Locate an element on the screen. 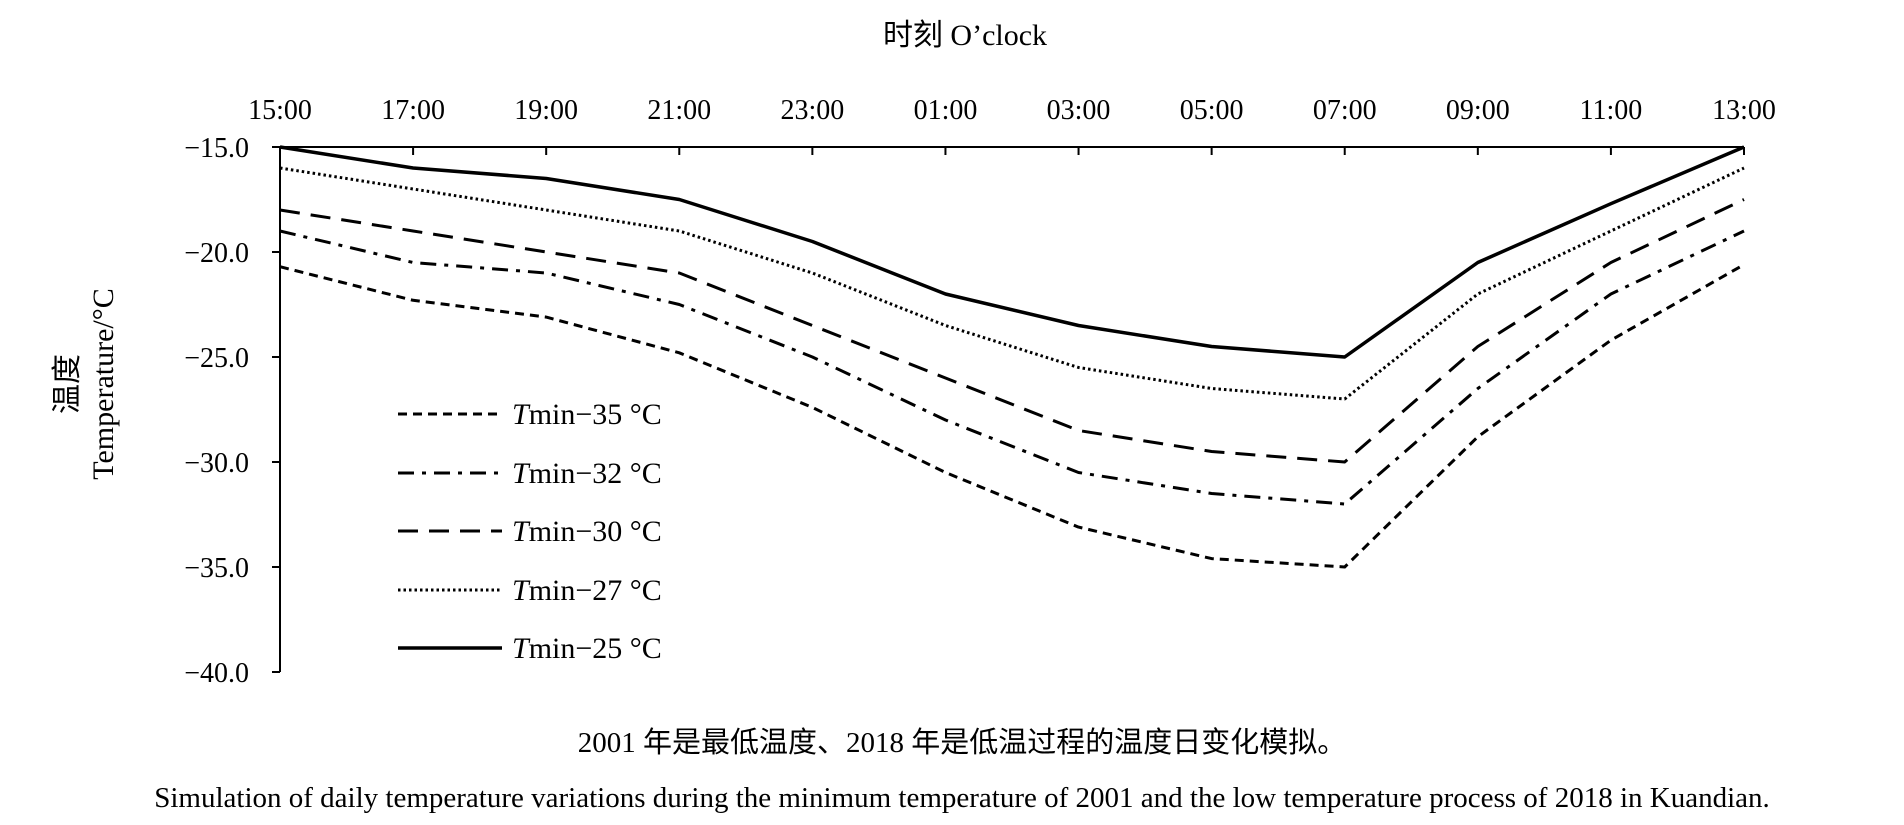 The image size is (1904, 825). x-tick-label: 19:00 is located at coordinates (546, 110).